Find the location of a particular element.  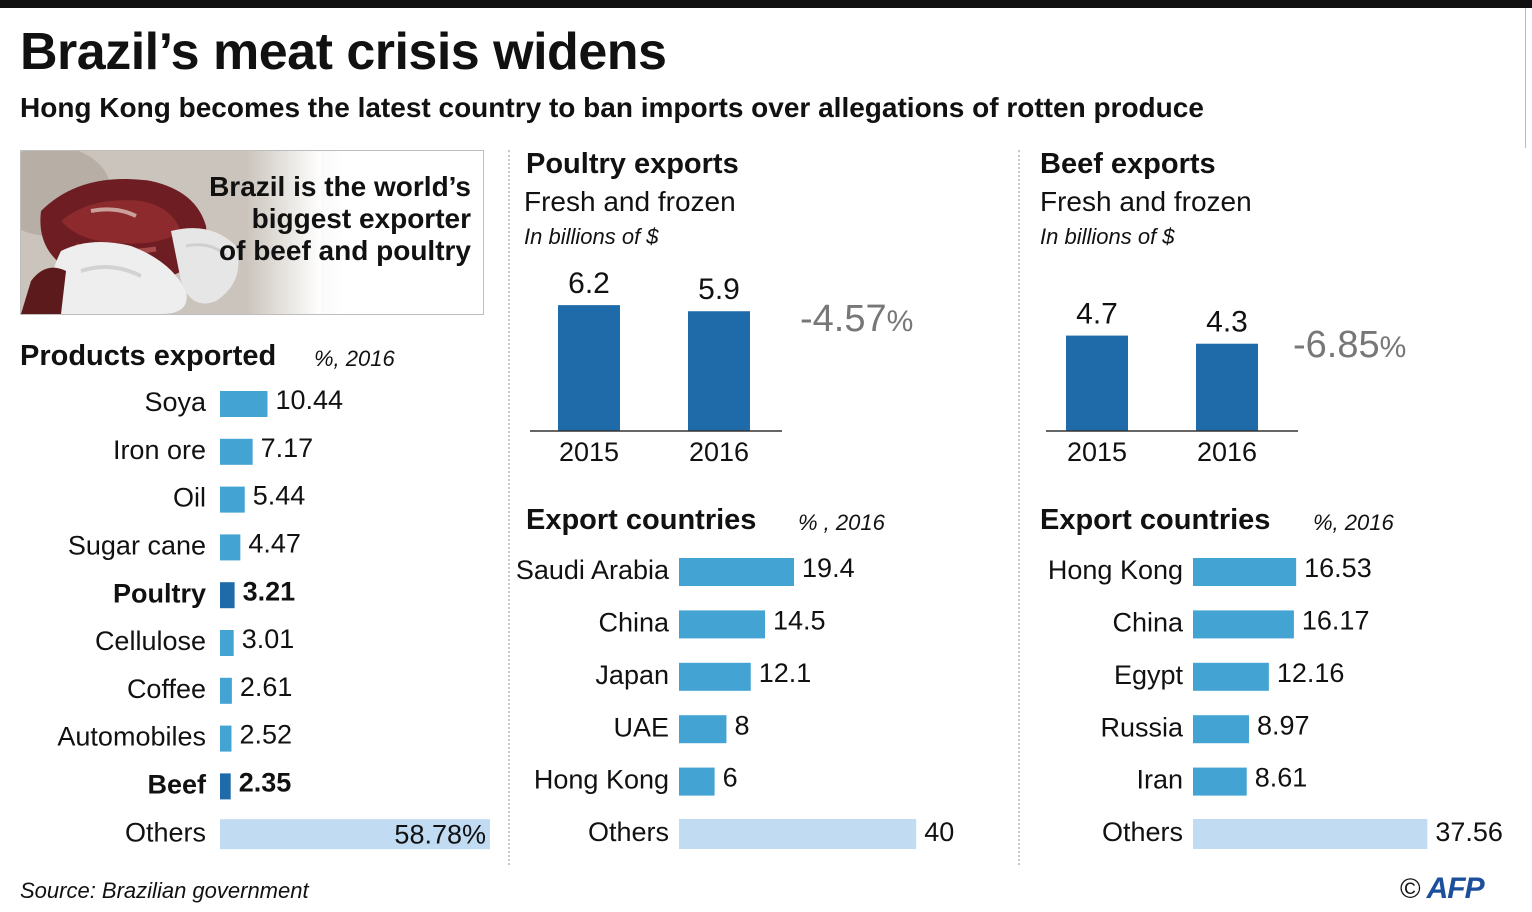

bar-uae is located at coordinates (703, 729).